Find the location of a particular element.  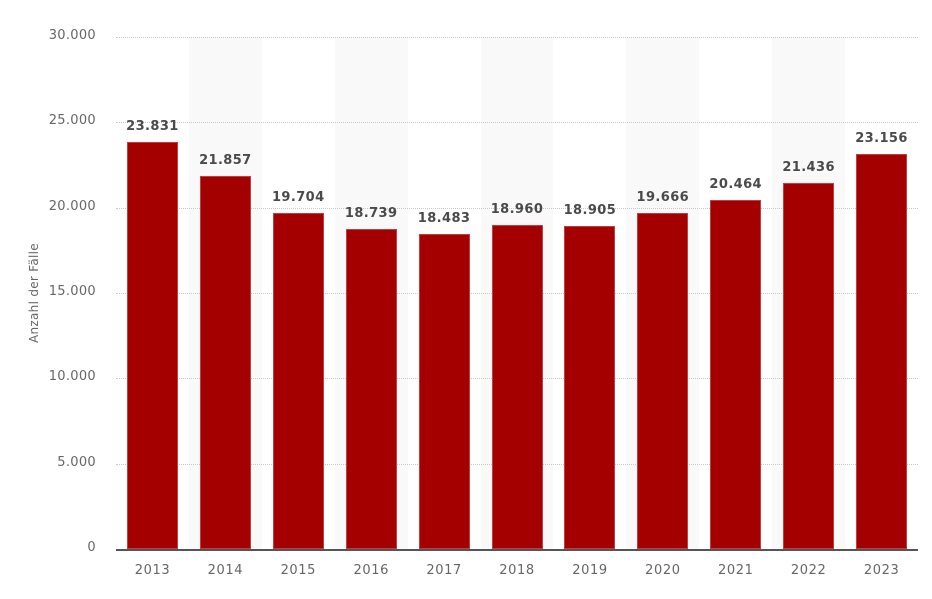

x-tick-label: 2018 is located at coordinates (517, 570).